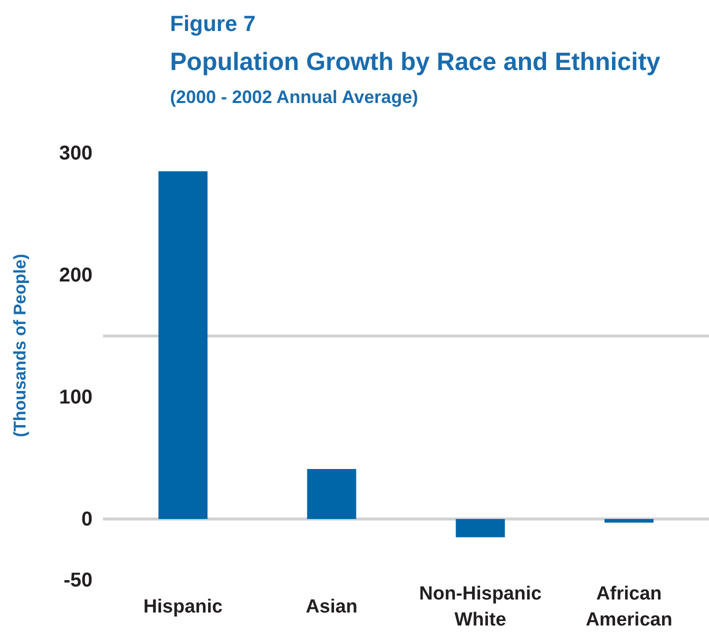 This screenshot has width=709, height=634. I want to click on chart-subtitle: (2000 - 2002 Annual Average), so click(294, 97).